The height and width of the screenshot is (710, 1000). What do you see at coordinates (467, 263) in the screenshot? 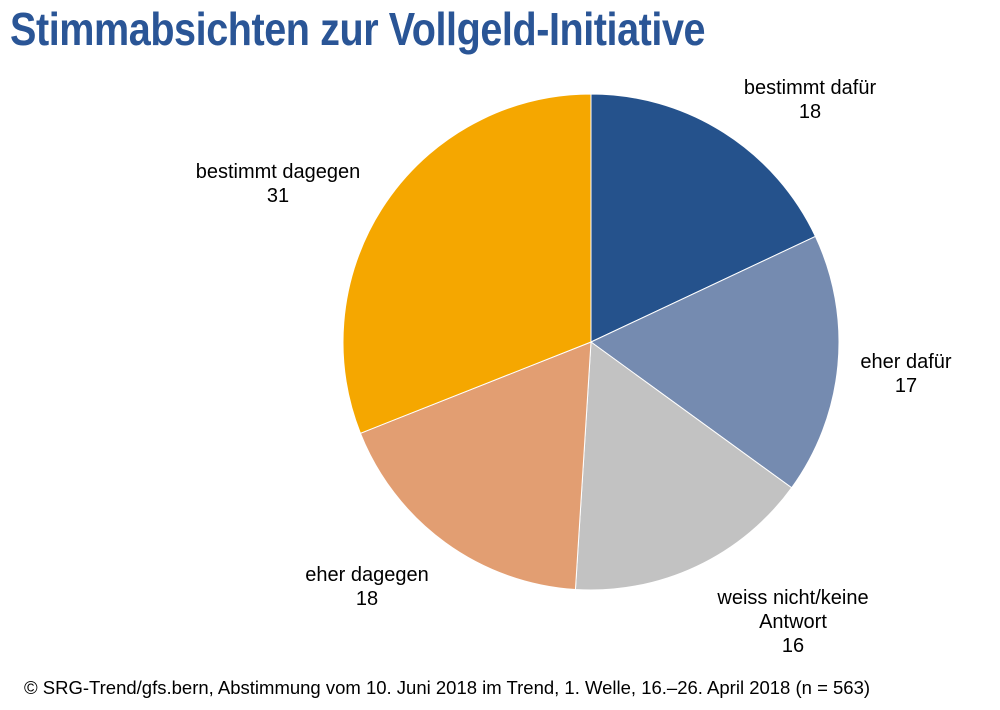
I see `pie-slice-bestimmt-dagegen` at bounding box center [467, 263].